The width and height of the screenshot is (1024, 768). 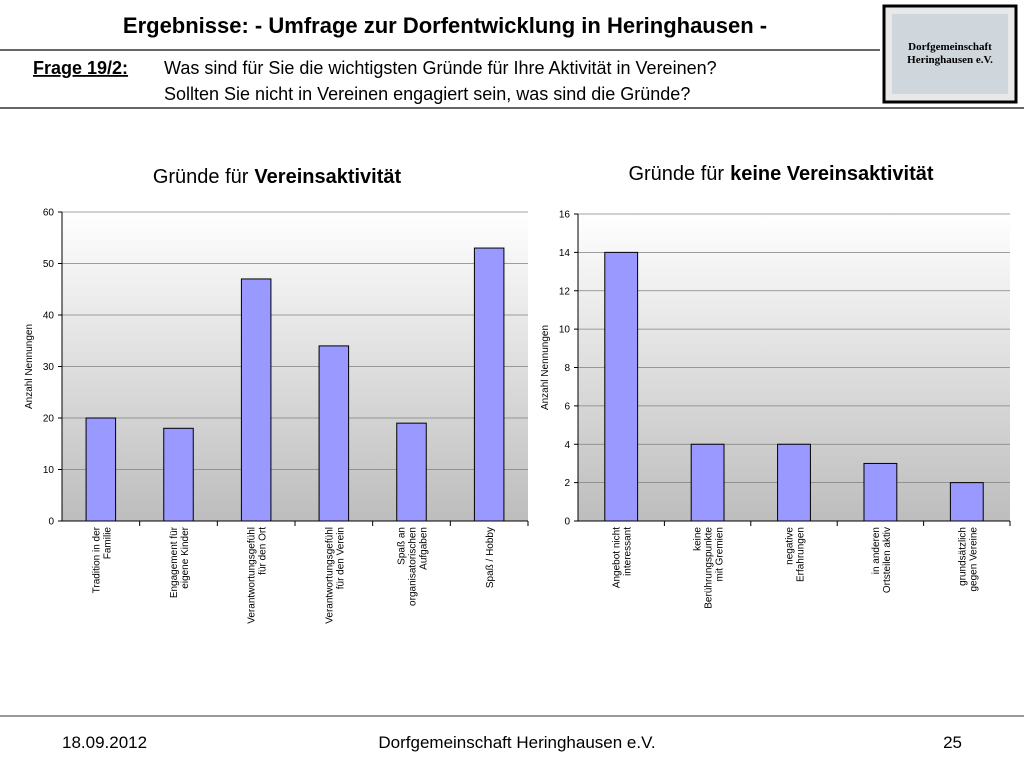 I want to click on x-tick-label: Familie, so click(x=107, y=543).